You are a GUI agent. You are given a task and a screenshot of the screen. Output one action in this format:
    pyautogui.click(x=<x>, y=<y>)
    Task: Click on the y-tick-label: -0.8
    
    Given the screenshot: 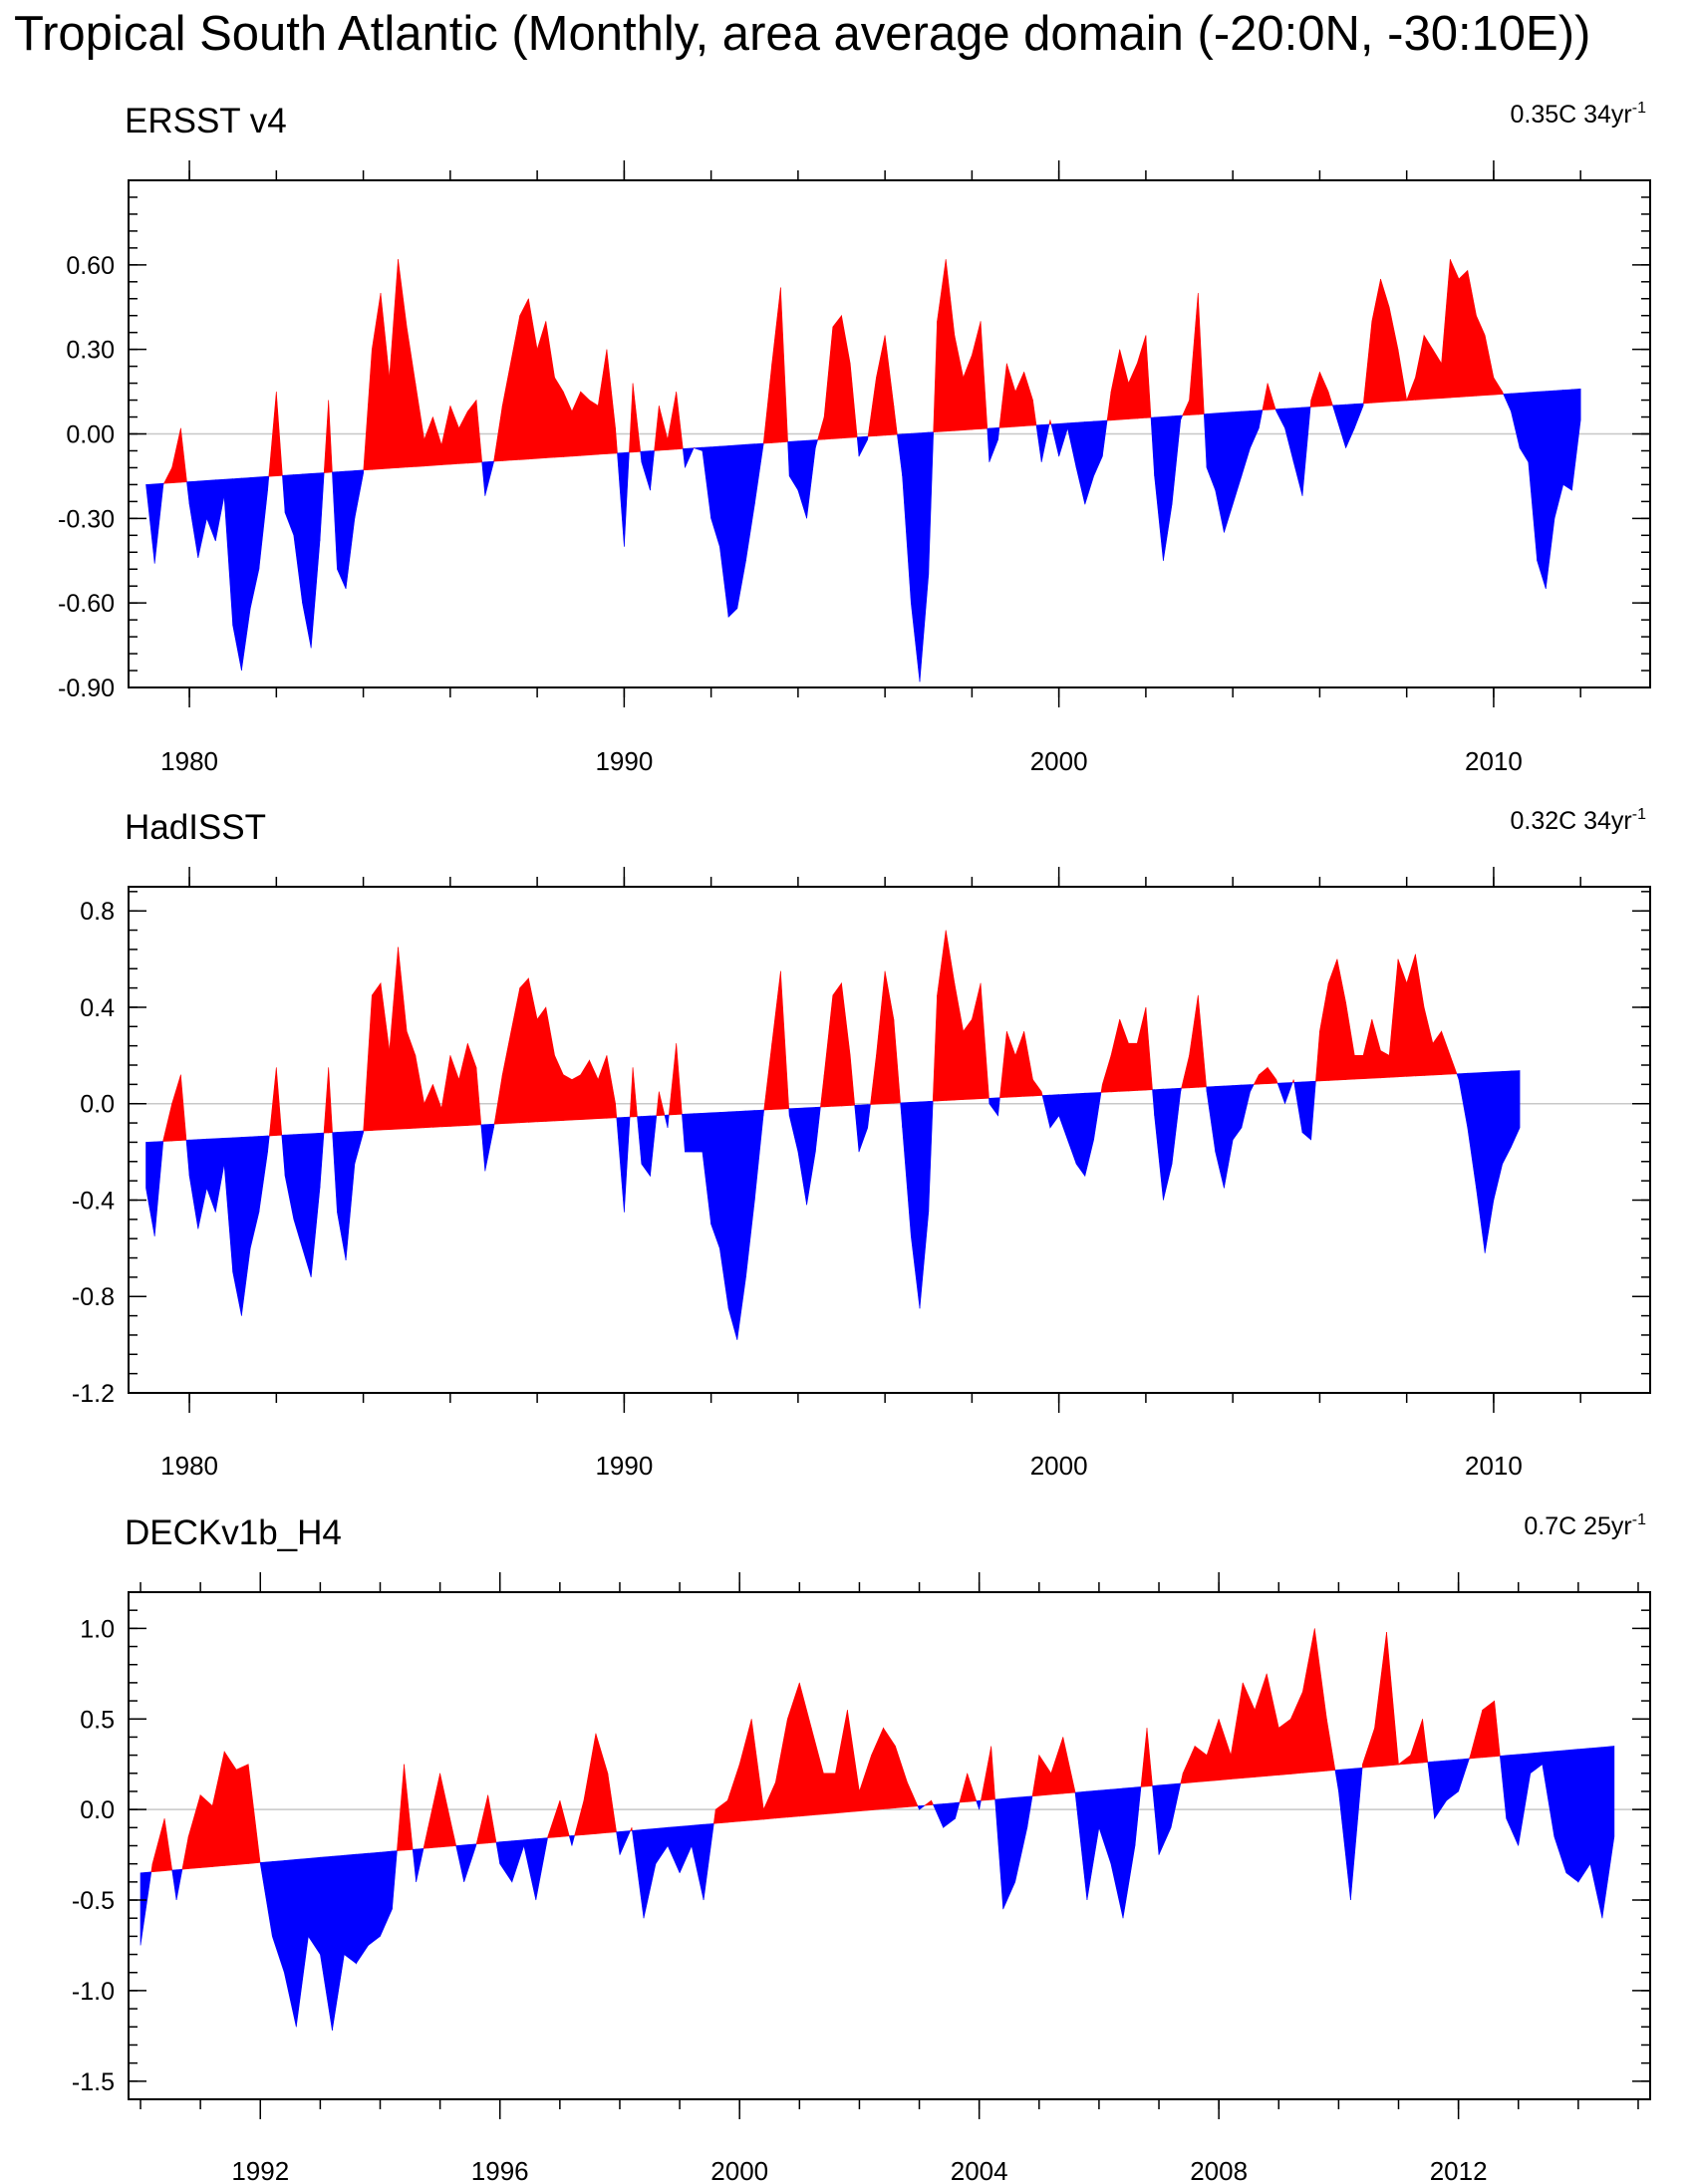 What is the action you would take?
    pyautogui.click(x=93, y=1297)
    